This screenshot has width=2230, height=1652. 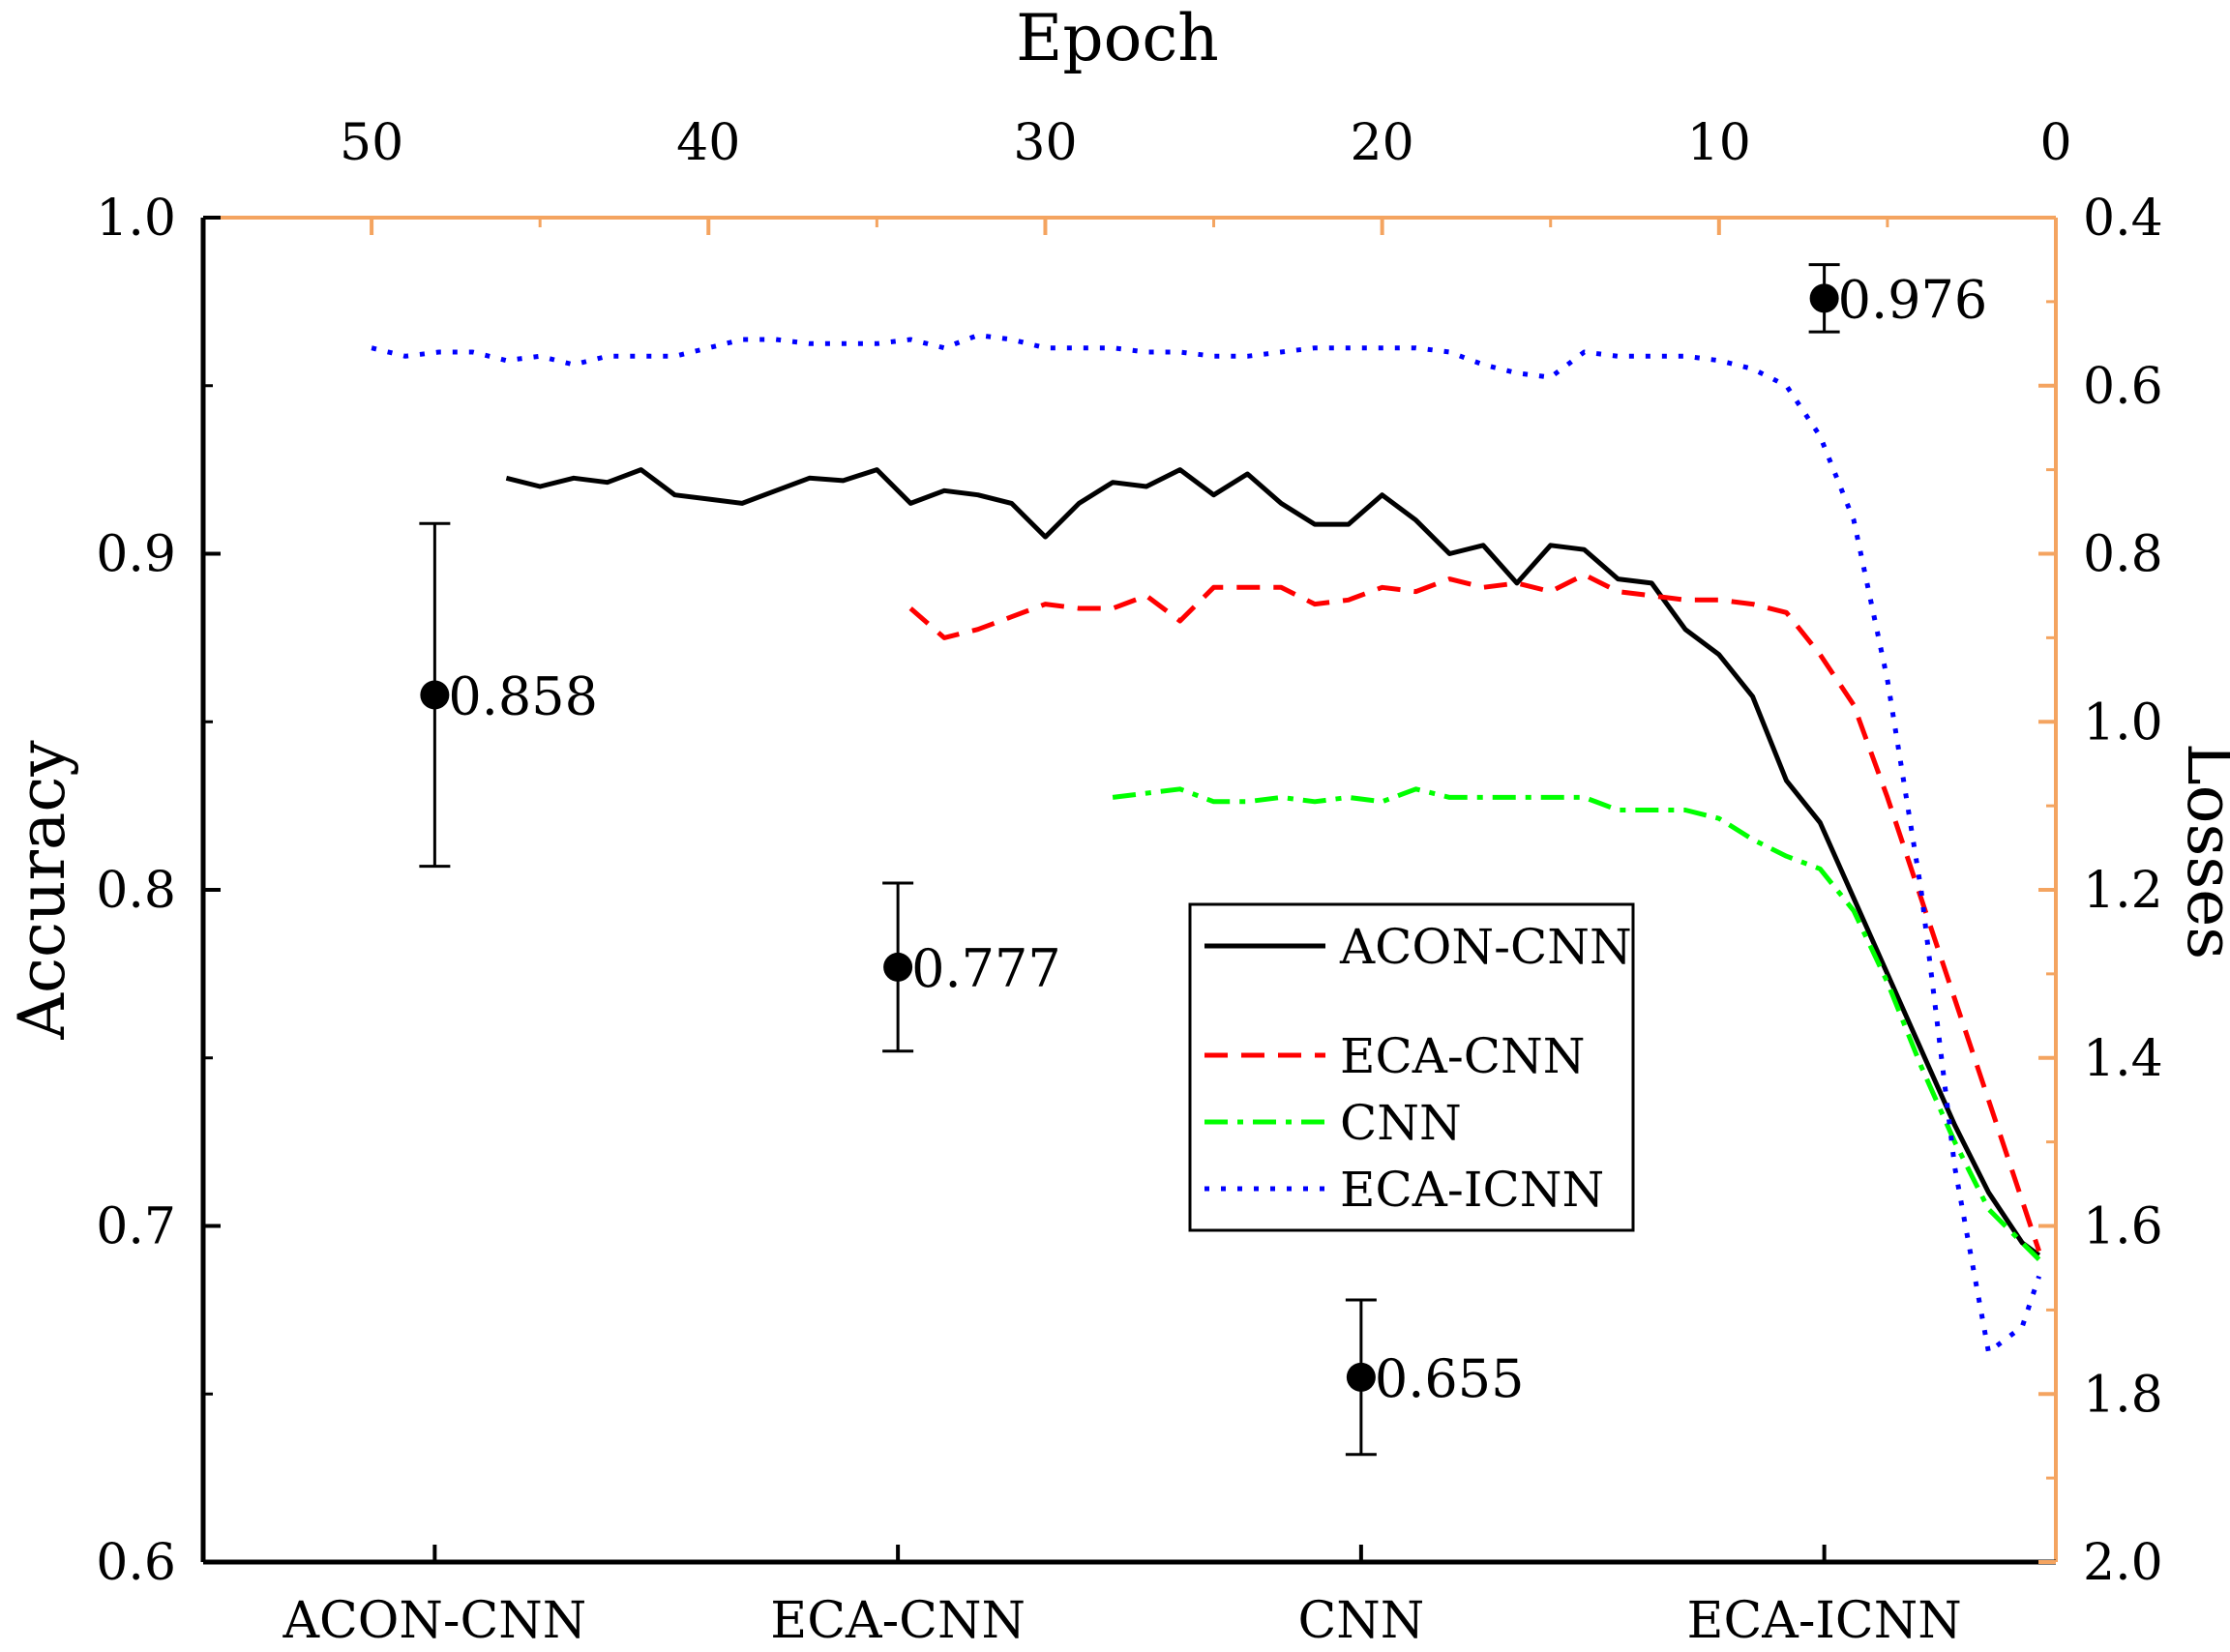 What do you see at coordinates (2123, 1395) in the screenshot?
I see `right-tick-label-1-8: 1.8` at bounding box center [2123, 1395].